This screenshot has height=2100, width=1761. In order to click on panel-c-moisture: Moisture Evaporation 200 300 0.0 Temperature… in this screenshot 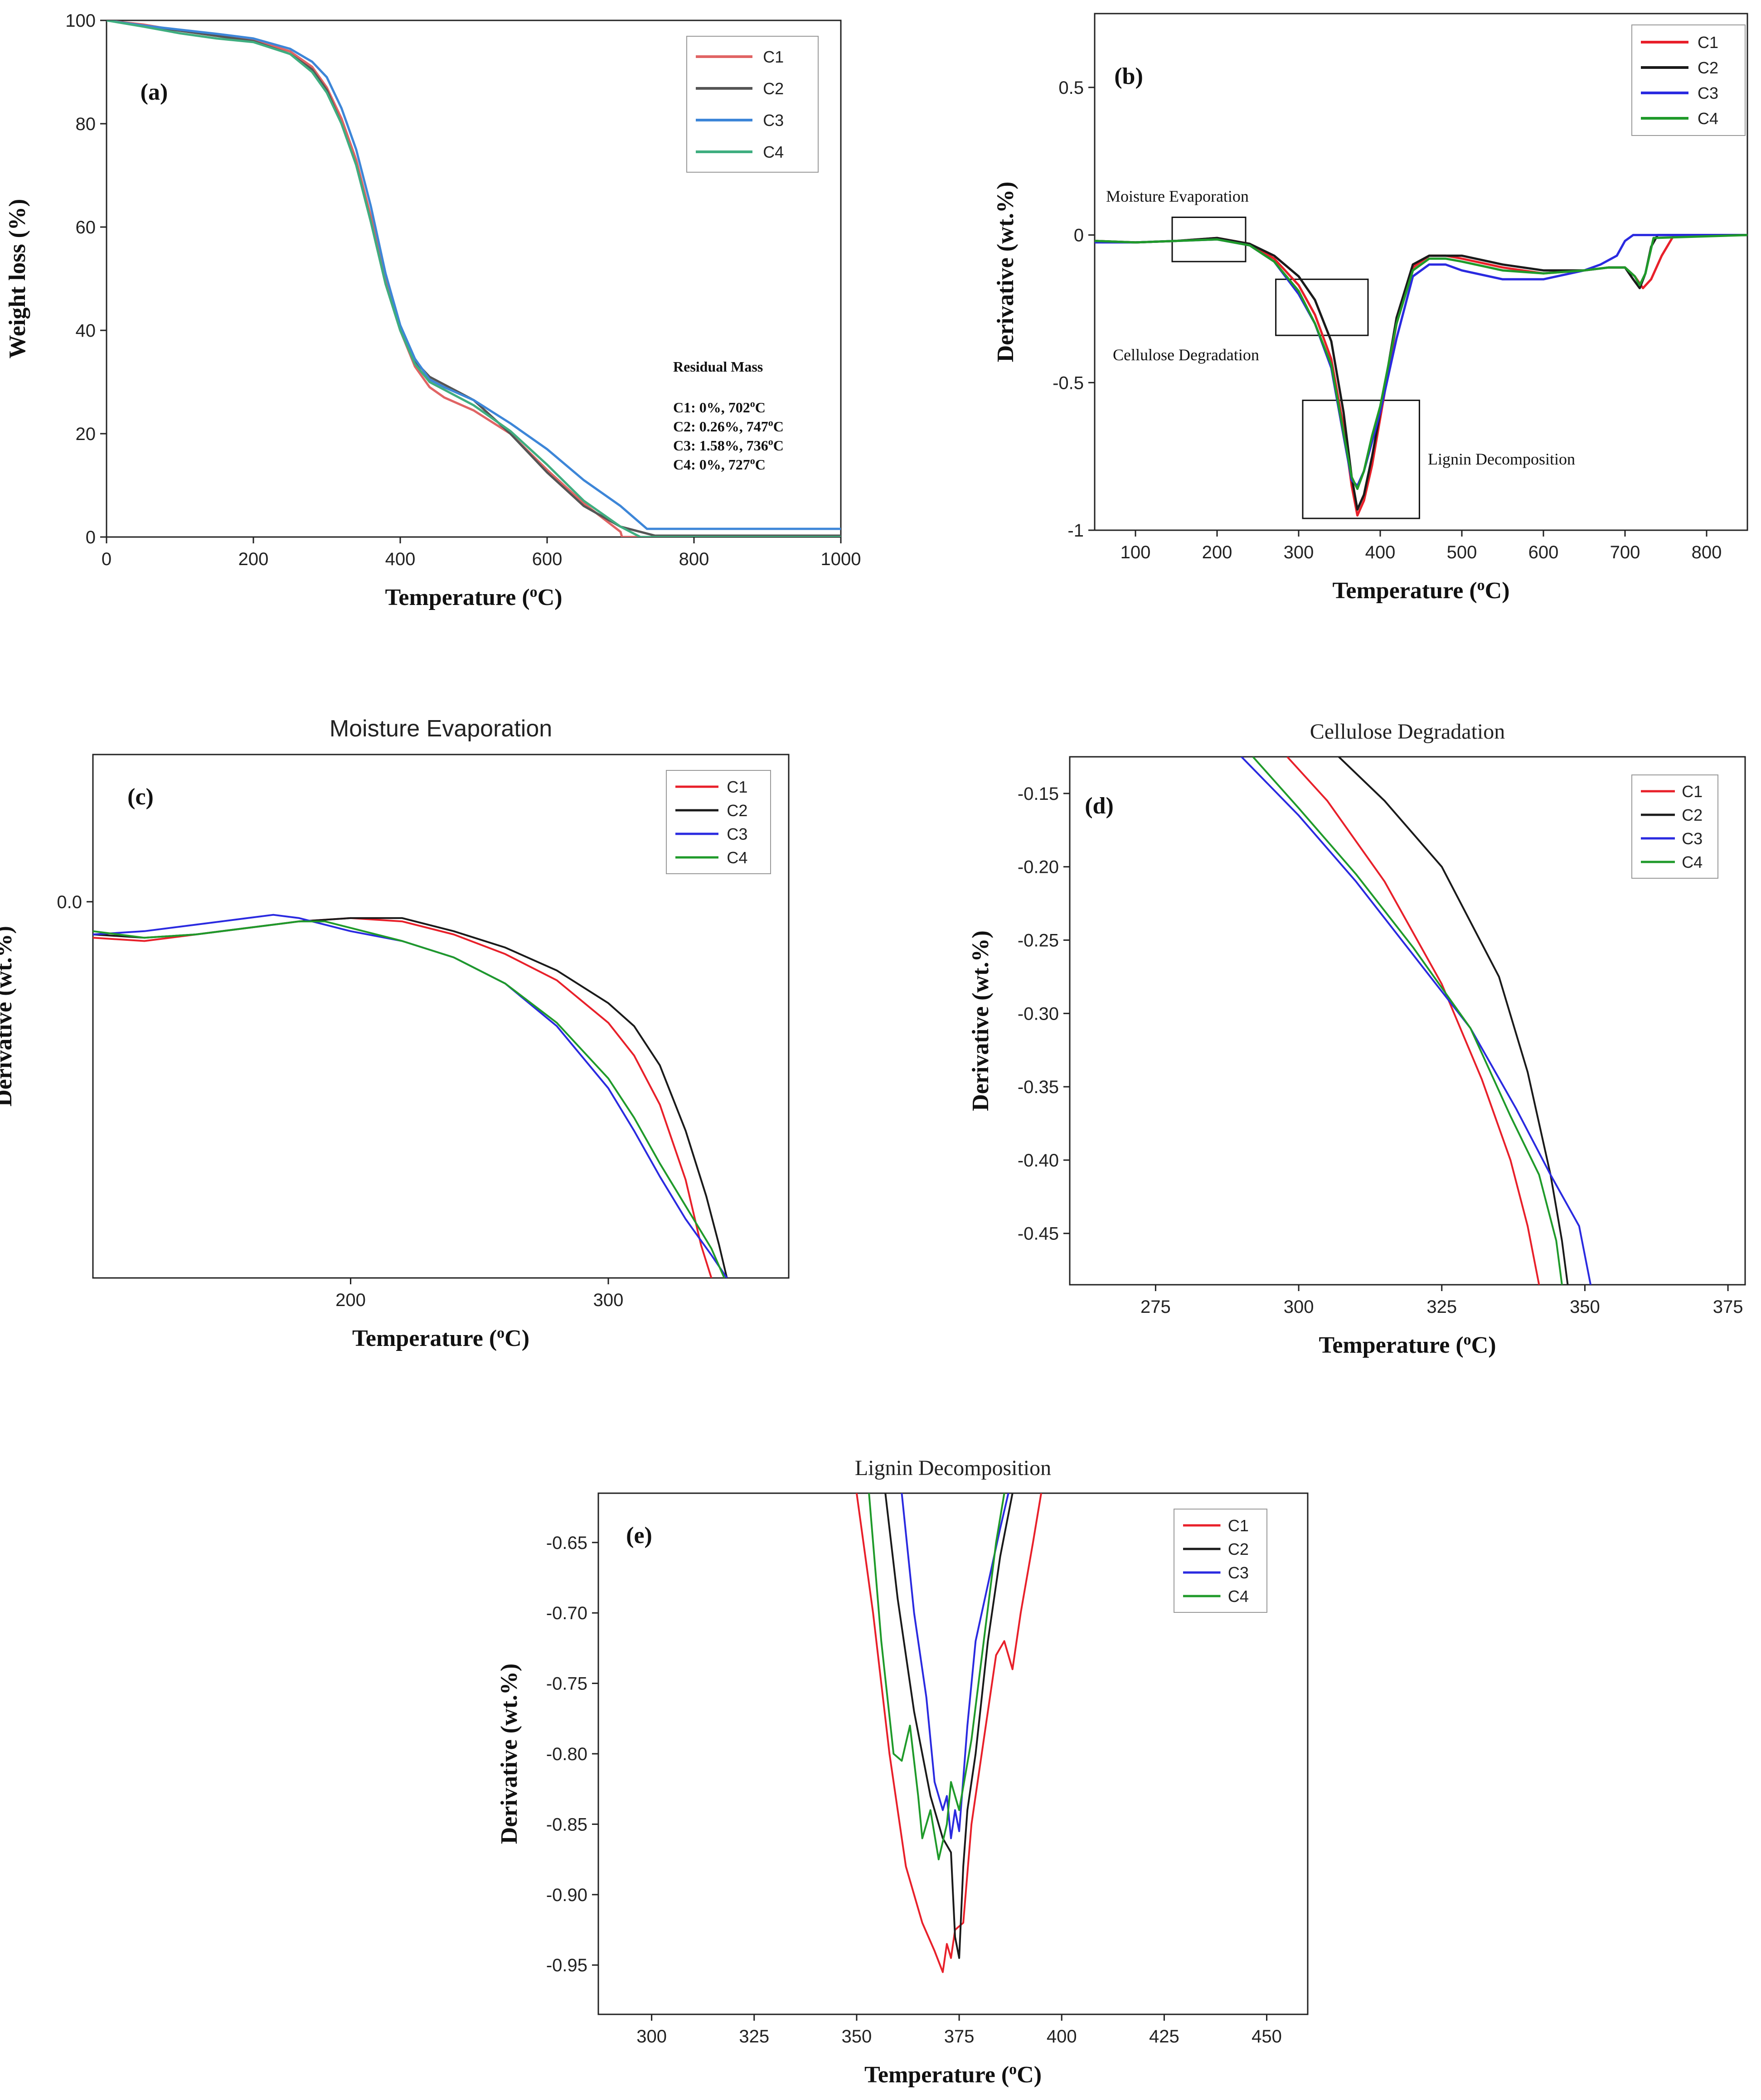, I will do `click(395, 1034)`.